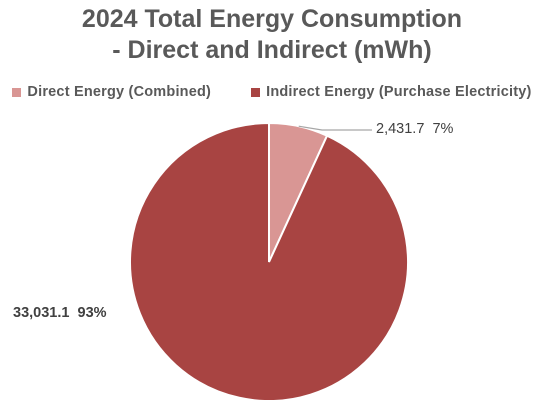 This screenshot has height=400, width=544. I want to click on data-label-indirect-value: 33,031.1, so click(41, 313).